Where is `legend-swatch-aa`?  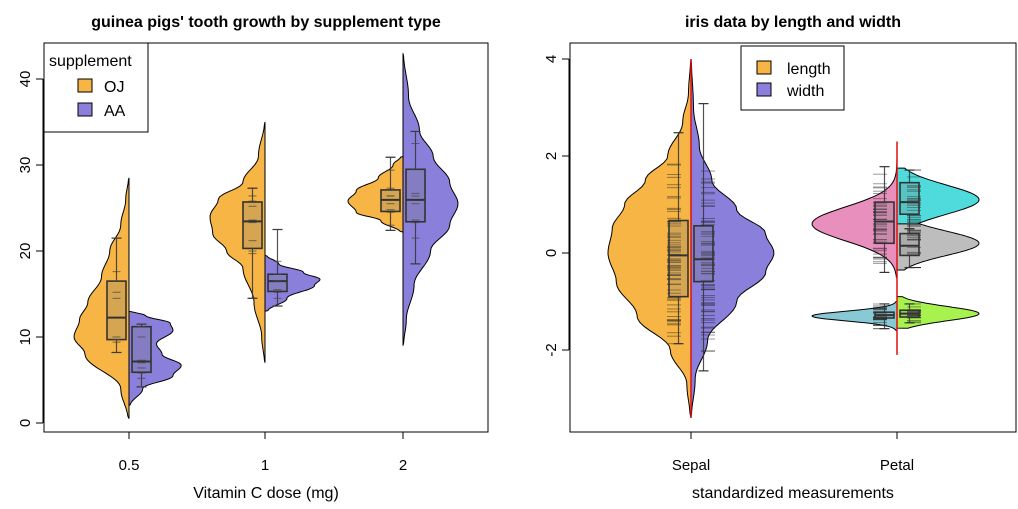
legend-swatch-aa is located at coordinates (85, 109).